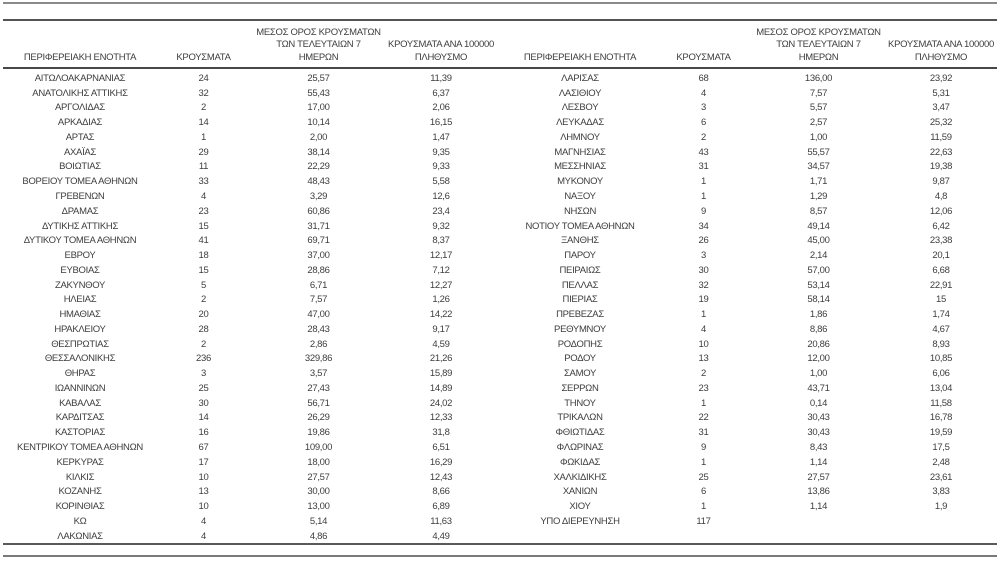 The width and height of the screenshot is (1000, 563). What do you see at coordinates (80, 226) in the screenshot?
I see `region-cell: ΔΥΤΙΚΗΣ ΑΤΤΙΚΗΣ` at bounding box center [80, 226].